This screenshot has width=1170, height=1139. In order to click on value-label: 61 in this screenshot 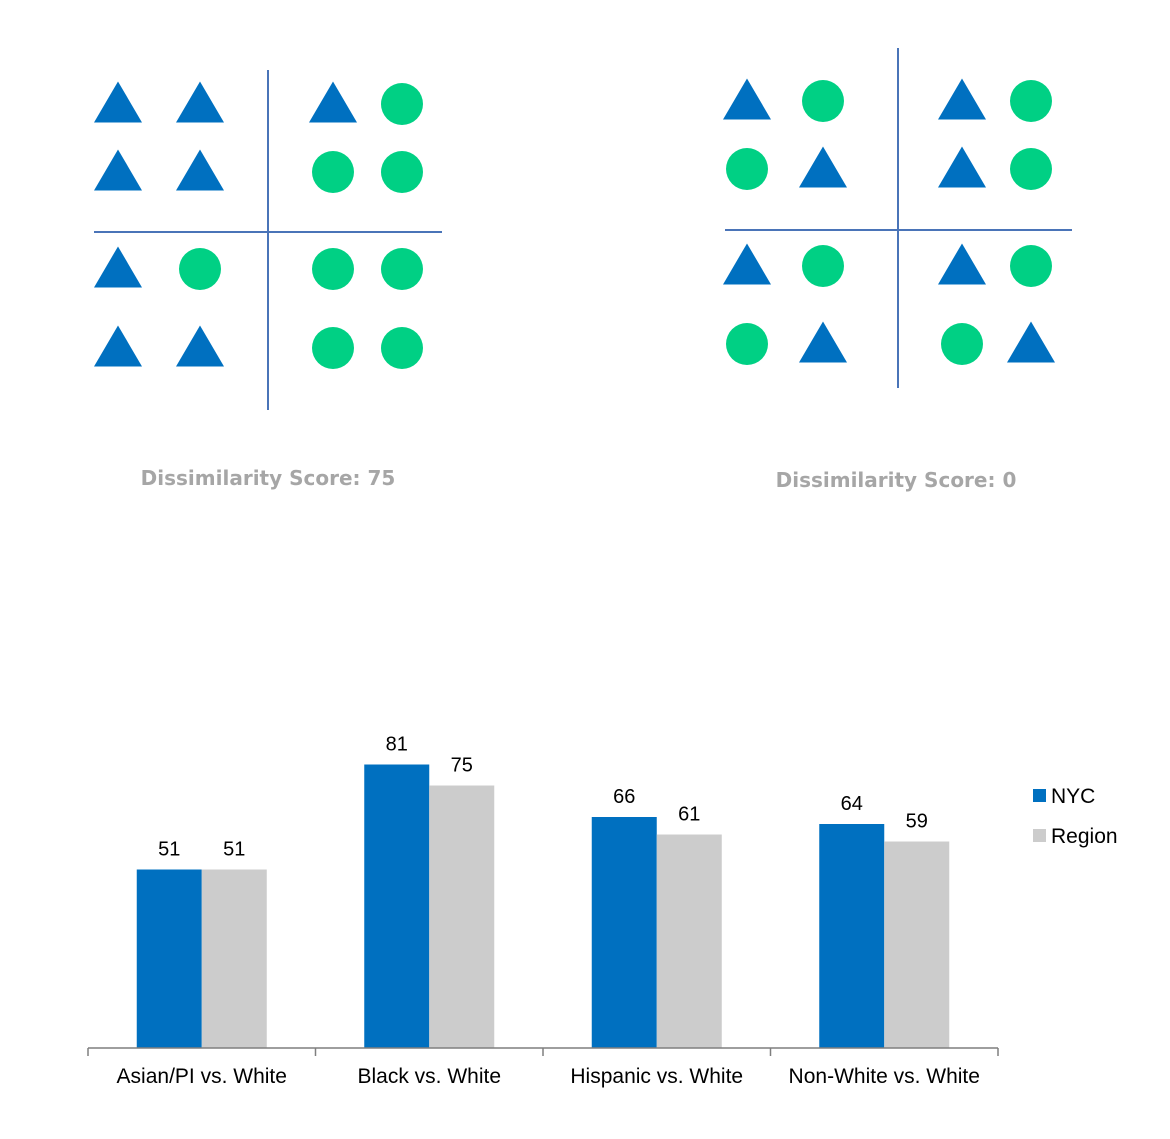, I will do `click(689, 815)`.